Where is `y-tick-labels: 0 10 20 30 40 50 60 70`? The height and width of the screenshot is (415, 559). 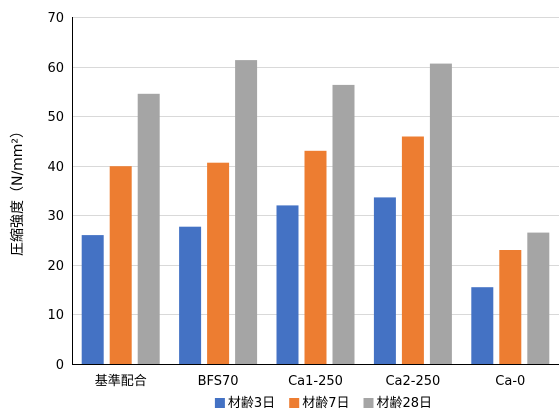
y-tick-labels: 0 10 20 30 40 50 60 70 is located at coordinates (55, 192).